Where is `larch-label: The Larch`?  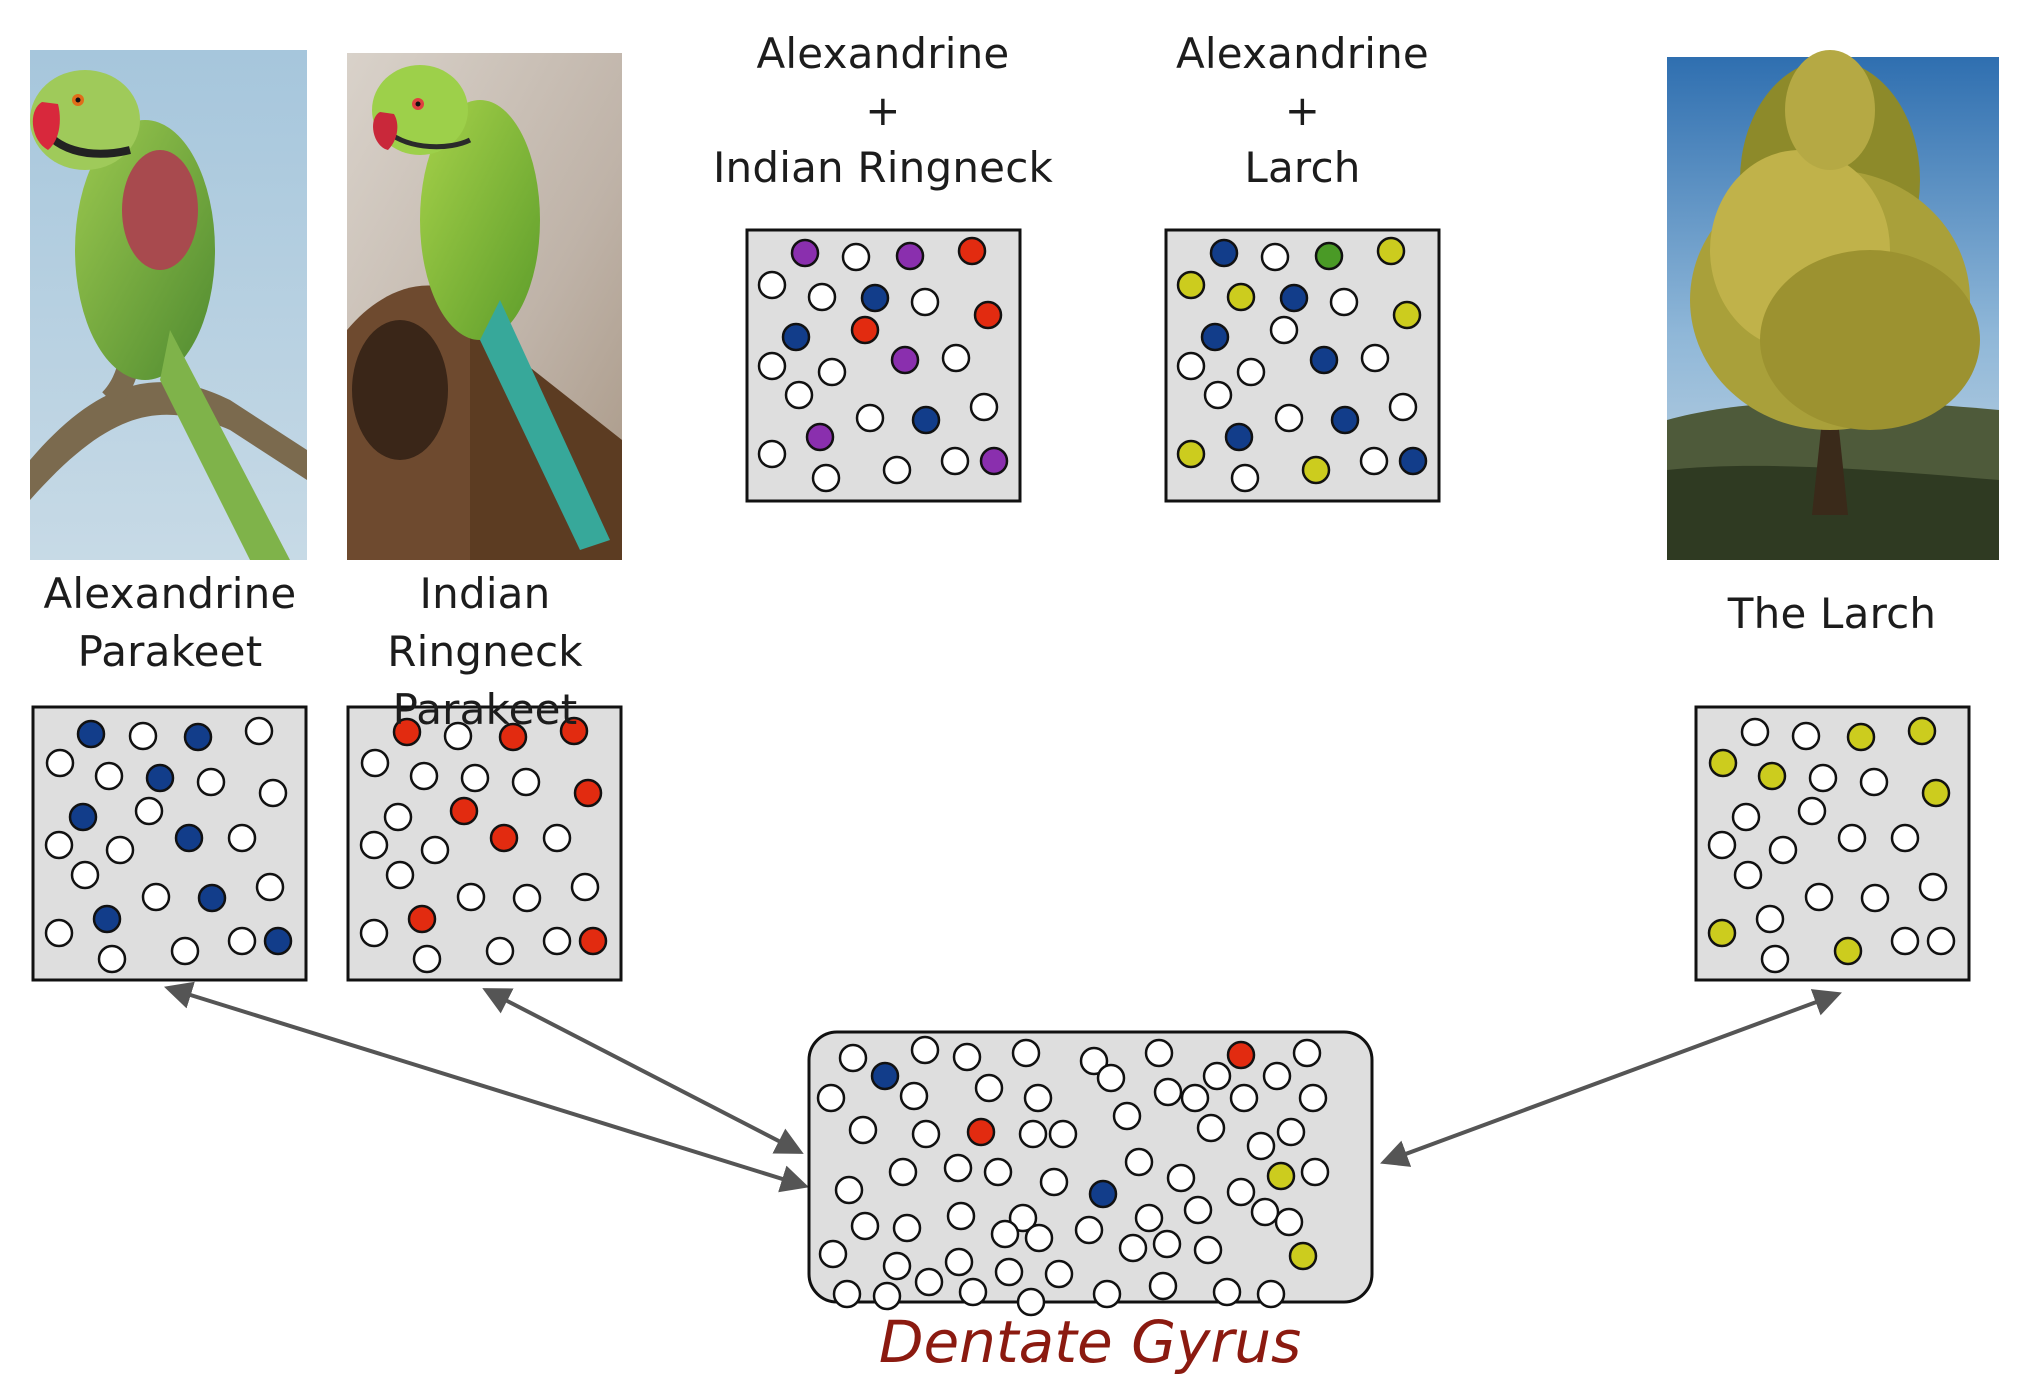 larch-label: The Larch is located at coordinates (1832, 614).